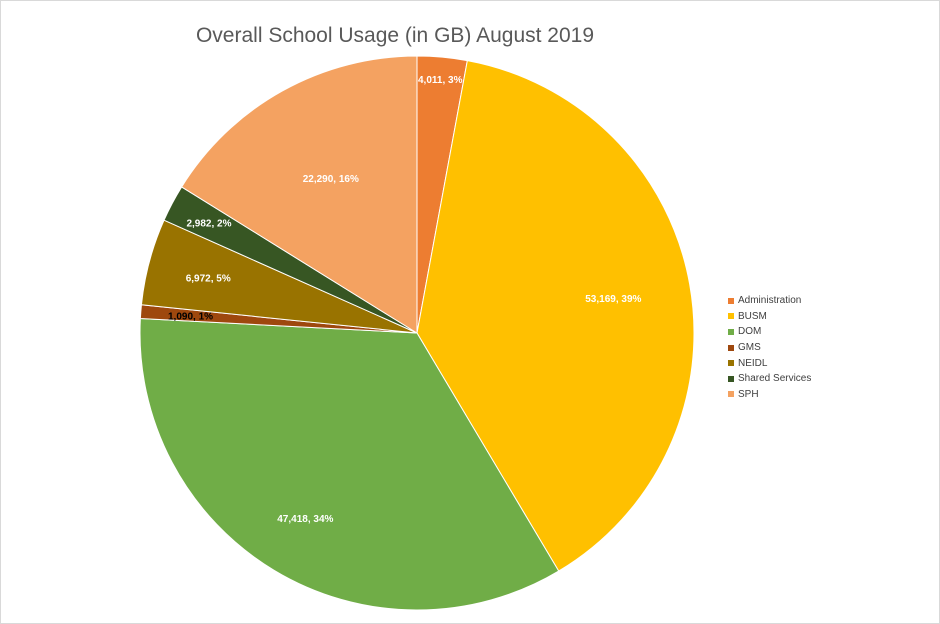  What do you see at coordinates (752, 316) in the screenshot?
I see `legend-label: BUSM` at bounding box center [752, 316].